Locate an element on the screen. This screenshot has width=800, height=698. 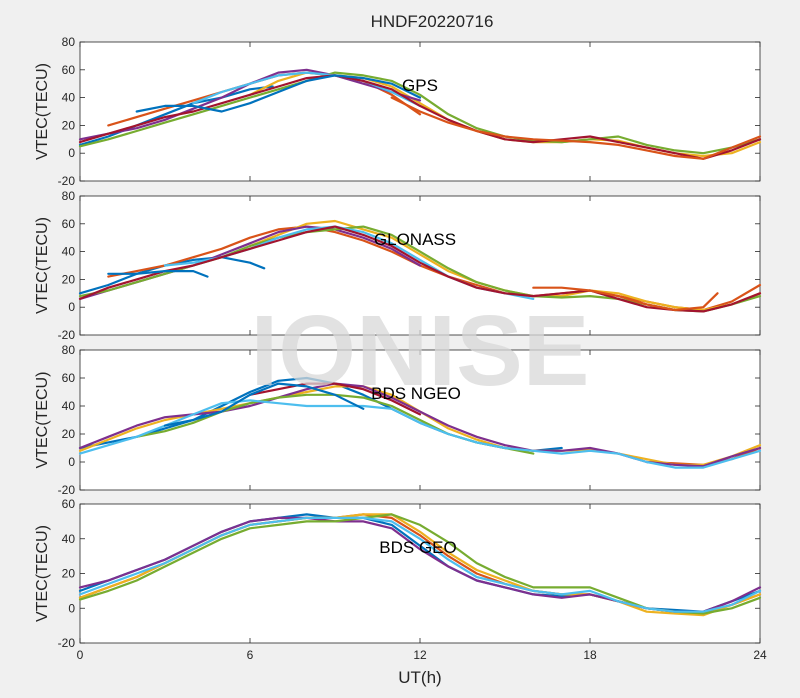
panel-annotation: BDS GEO is located at coordinates (417, 547).